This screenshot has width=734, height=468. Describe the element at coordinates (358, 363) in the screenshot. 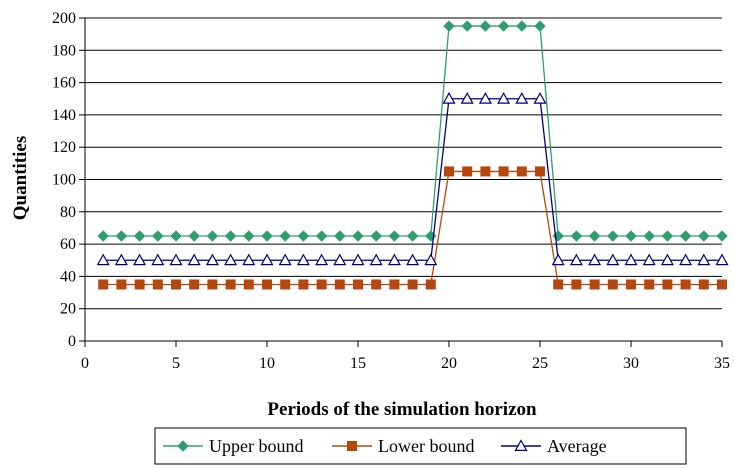

I see `x-tick-label: 15` at that location.